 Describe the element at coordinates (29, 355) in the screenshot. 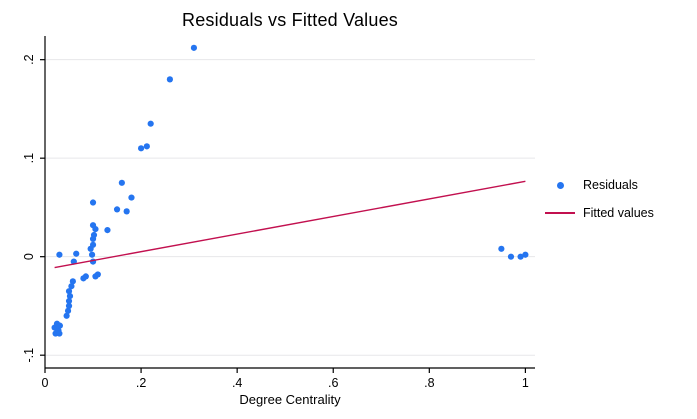

I see `y-tick-label: -.1` at that location.